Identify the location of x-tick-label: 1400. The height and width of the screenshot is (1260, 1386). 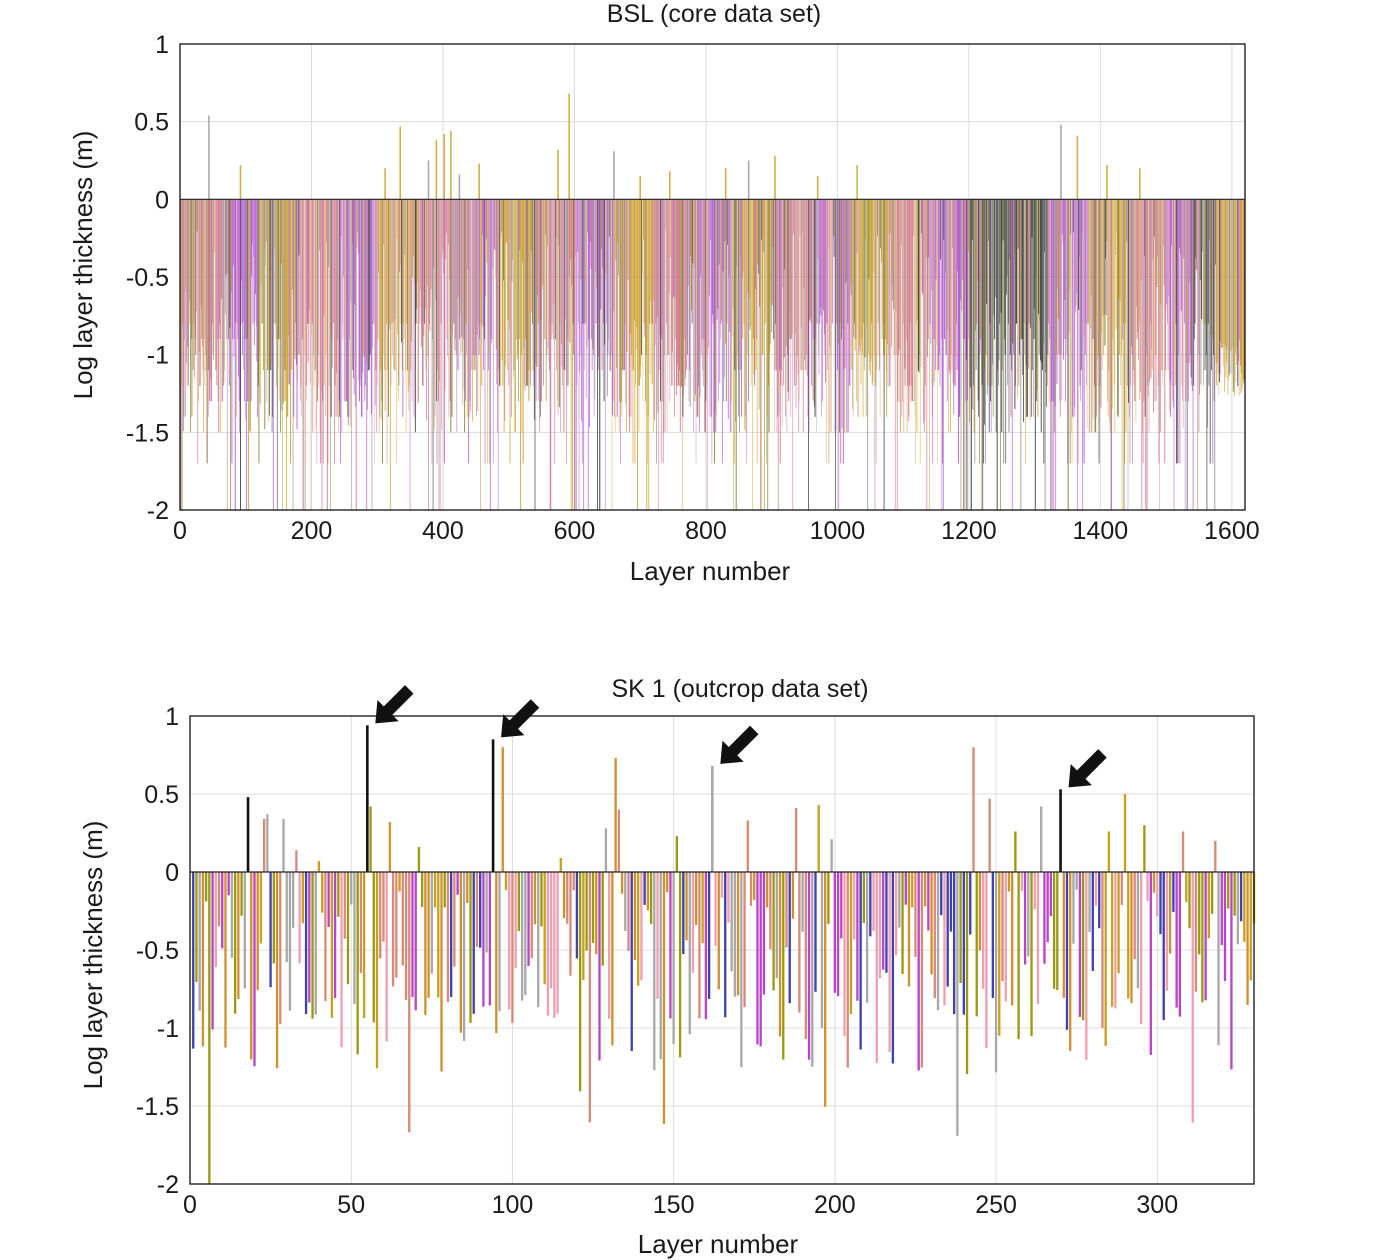
(1101, 531).